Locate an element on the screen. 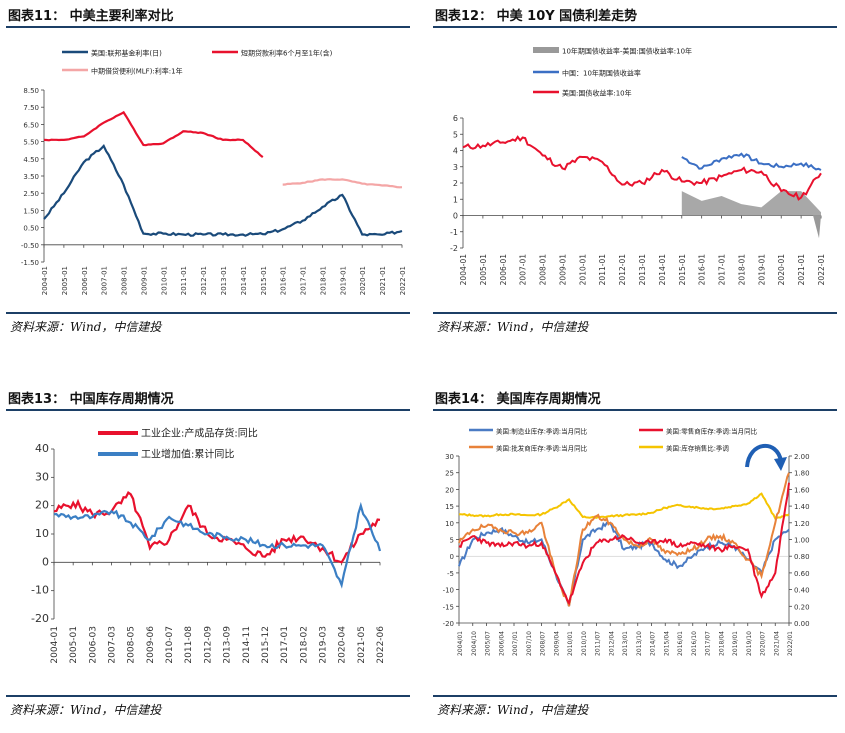  y-tick-label: -5 is located at coordinates (450, 574).